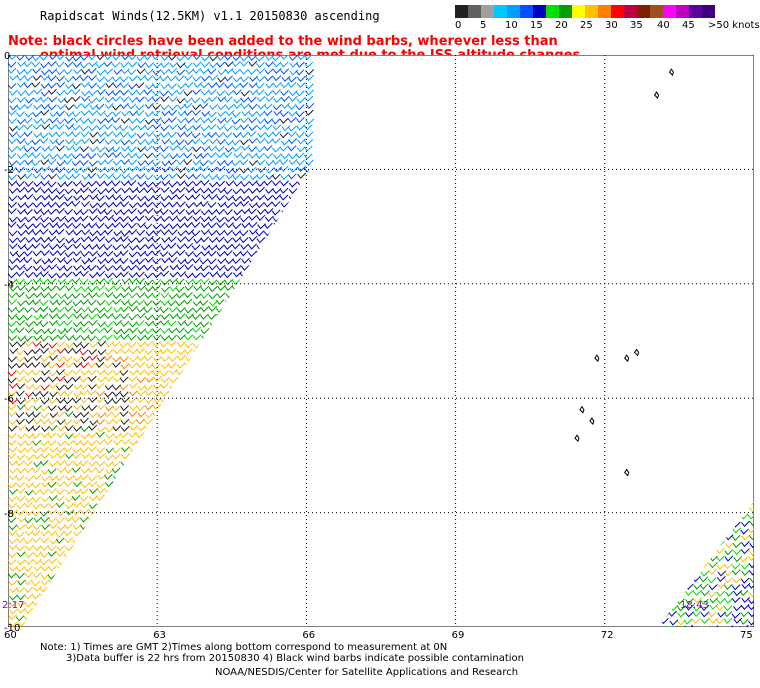 The image size is (760, 688). I want to click on colorbar-segment, so click(630, 11).